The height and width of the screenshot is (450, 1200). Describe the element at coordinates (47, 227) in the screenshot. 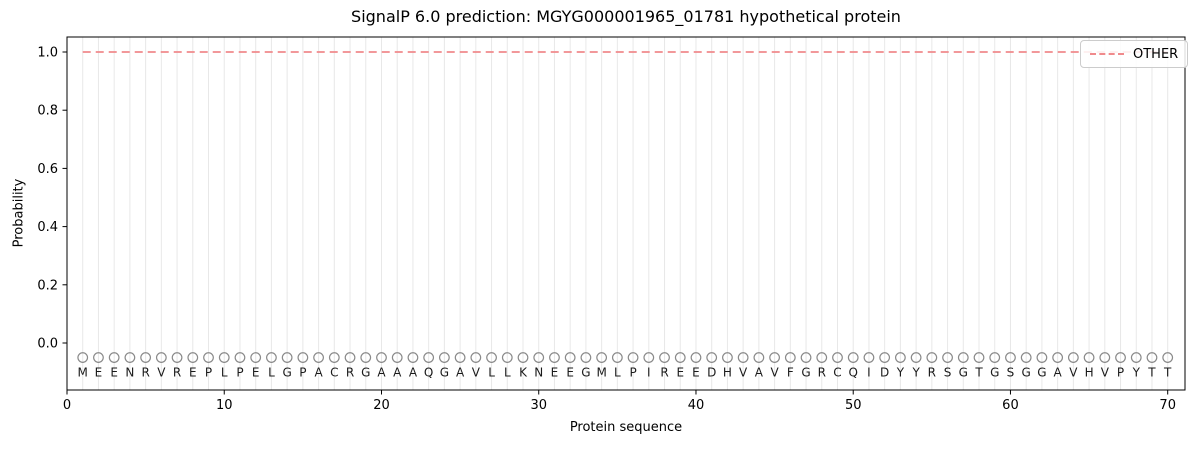

I see `y-tick-label: 0.4` at that location.